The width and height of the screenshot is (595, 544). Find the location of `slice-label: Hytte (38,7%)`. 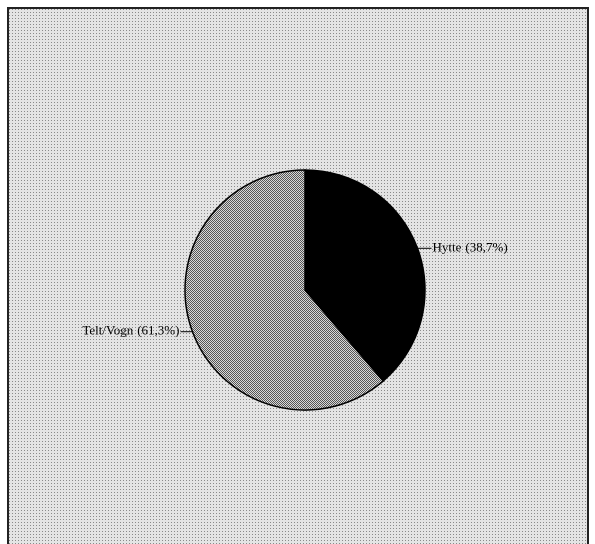

slice-label: Hytte (38,7%) is located at coordinates (470, 246).